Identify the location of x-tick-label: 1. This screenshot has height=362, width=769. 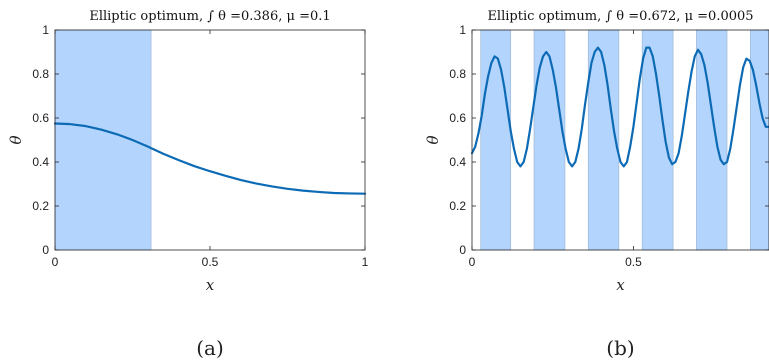
(365, 262).